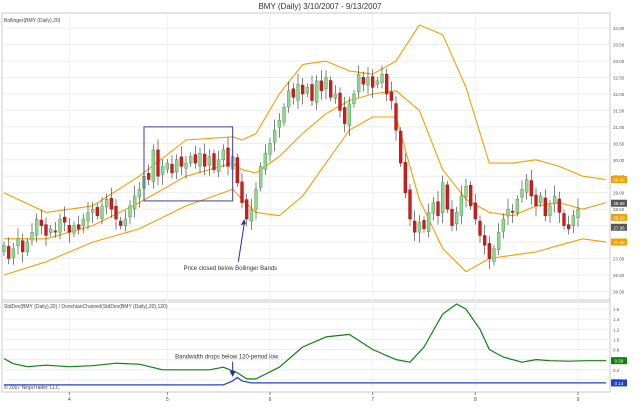 This screenshot has width=640, height=413. What do you see at coordinates (616, 319) in the screenshot?
I see `indicator-y-tick-label: 1.4` at bounding box center [616, 319].